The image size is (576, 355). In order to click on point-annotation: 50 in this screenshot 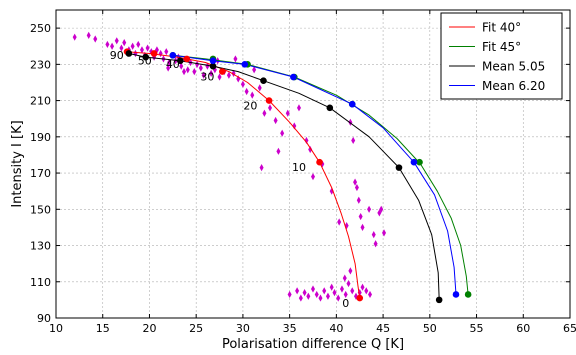, I will do `click(145, 60)`.